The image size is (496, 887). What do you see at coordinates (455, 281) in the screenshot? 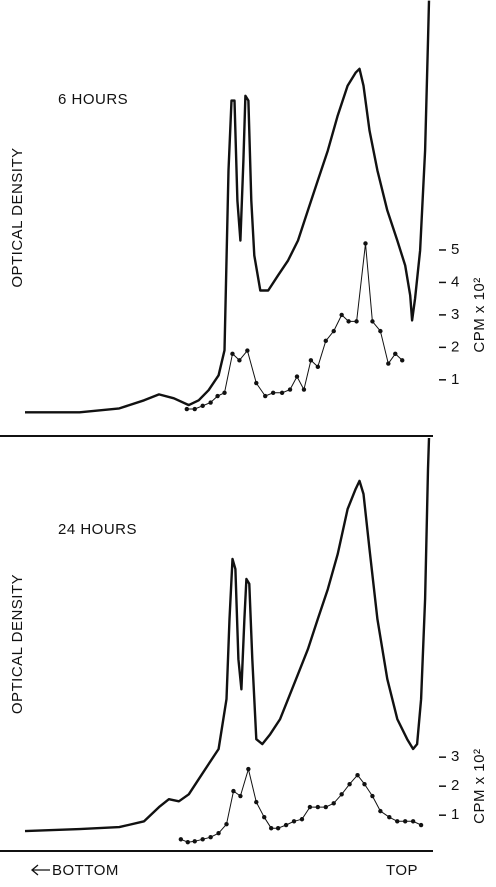
I see `y-tick-label: 4` at bounding box center [455, 281].